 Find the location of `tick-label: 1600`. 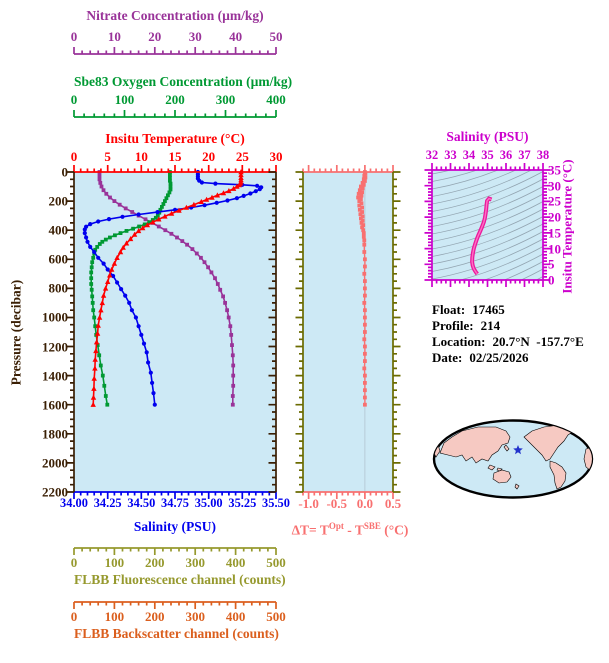

tick-label: 1600 is located at coordinates (55, 405).